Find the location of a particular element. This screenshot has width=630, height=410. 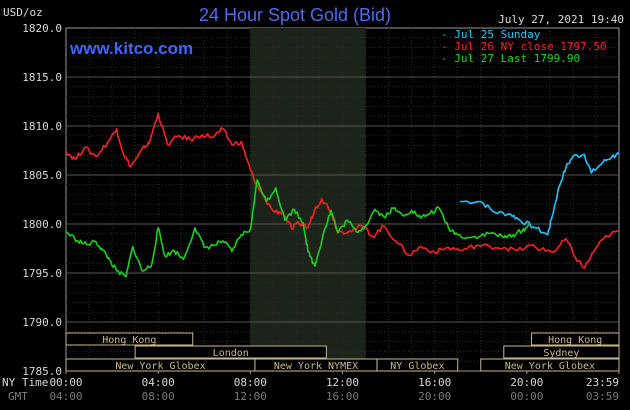

legend-label-jul26: Jul 26 NY close 1797.50 is located at coordinates (530, 46).